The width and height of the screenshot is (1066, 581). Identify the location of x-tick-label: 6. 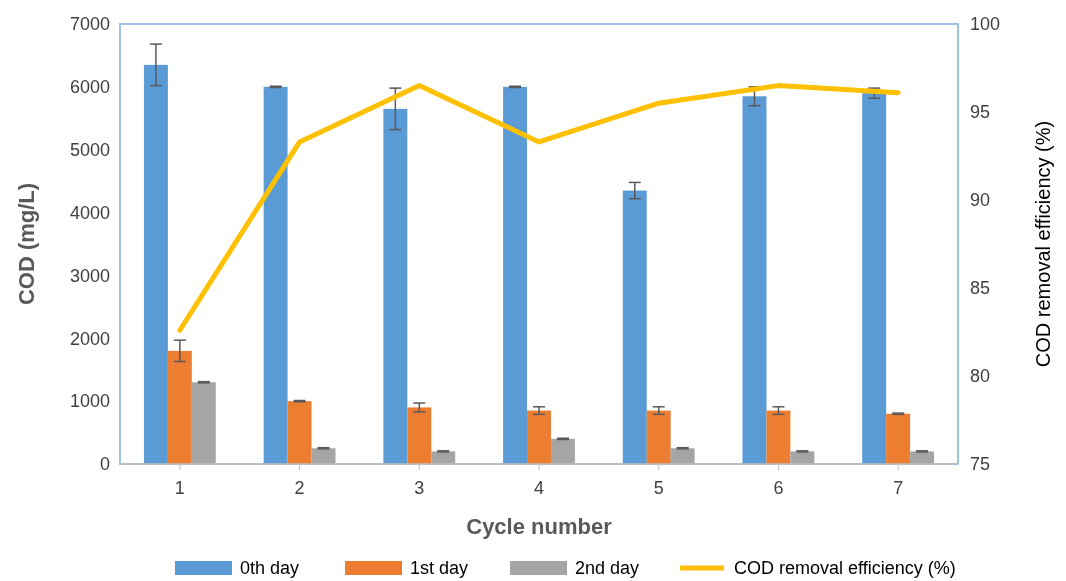
(778, 488).